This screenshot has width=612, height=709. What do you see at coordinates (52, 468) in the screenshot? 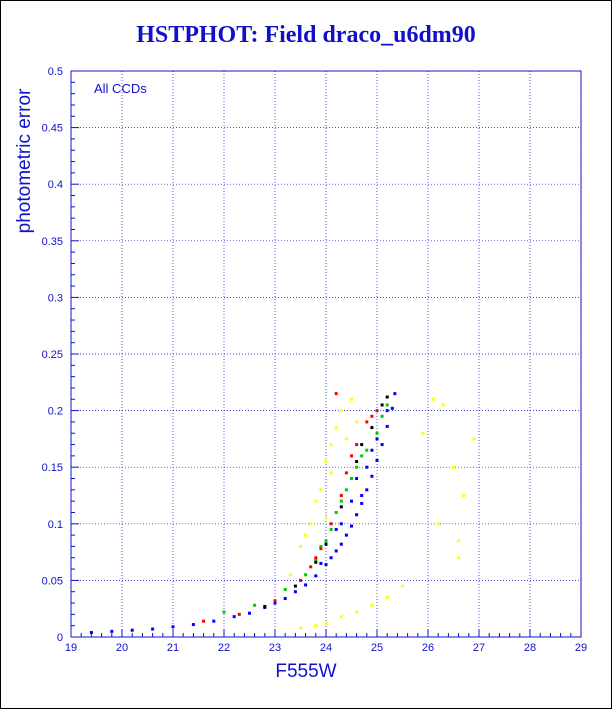
I see `y-tick-label: 0.15` at bounding box center [52, 468].